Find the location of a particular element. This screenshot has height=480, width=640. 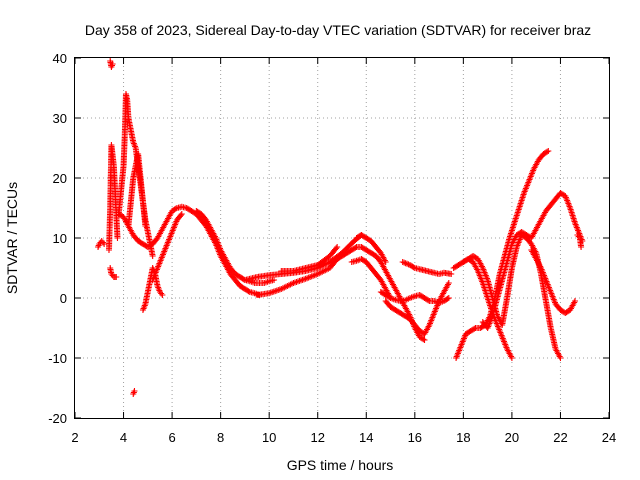

x-tick-label: 20 is located at coordinates (512, 437).